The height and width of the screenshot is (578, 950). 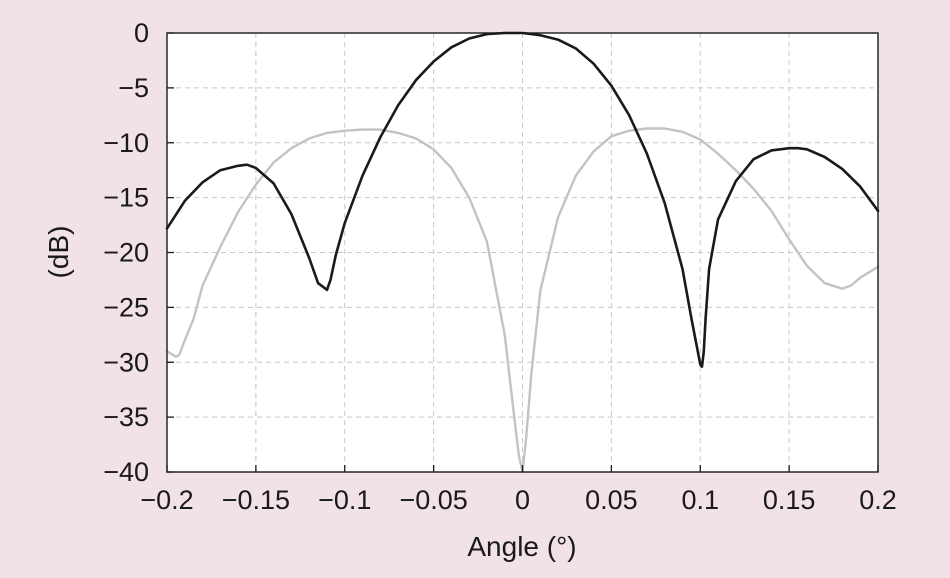 I want to click on x-tick-label: 0.1, so click(x=700, y=500).